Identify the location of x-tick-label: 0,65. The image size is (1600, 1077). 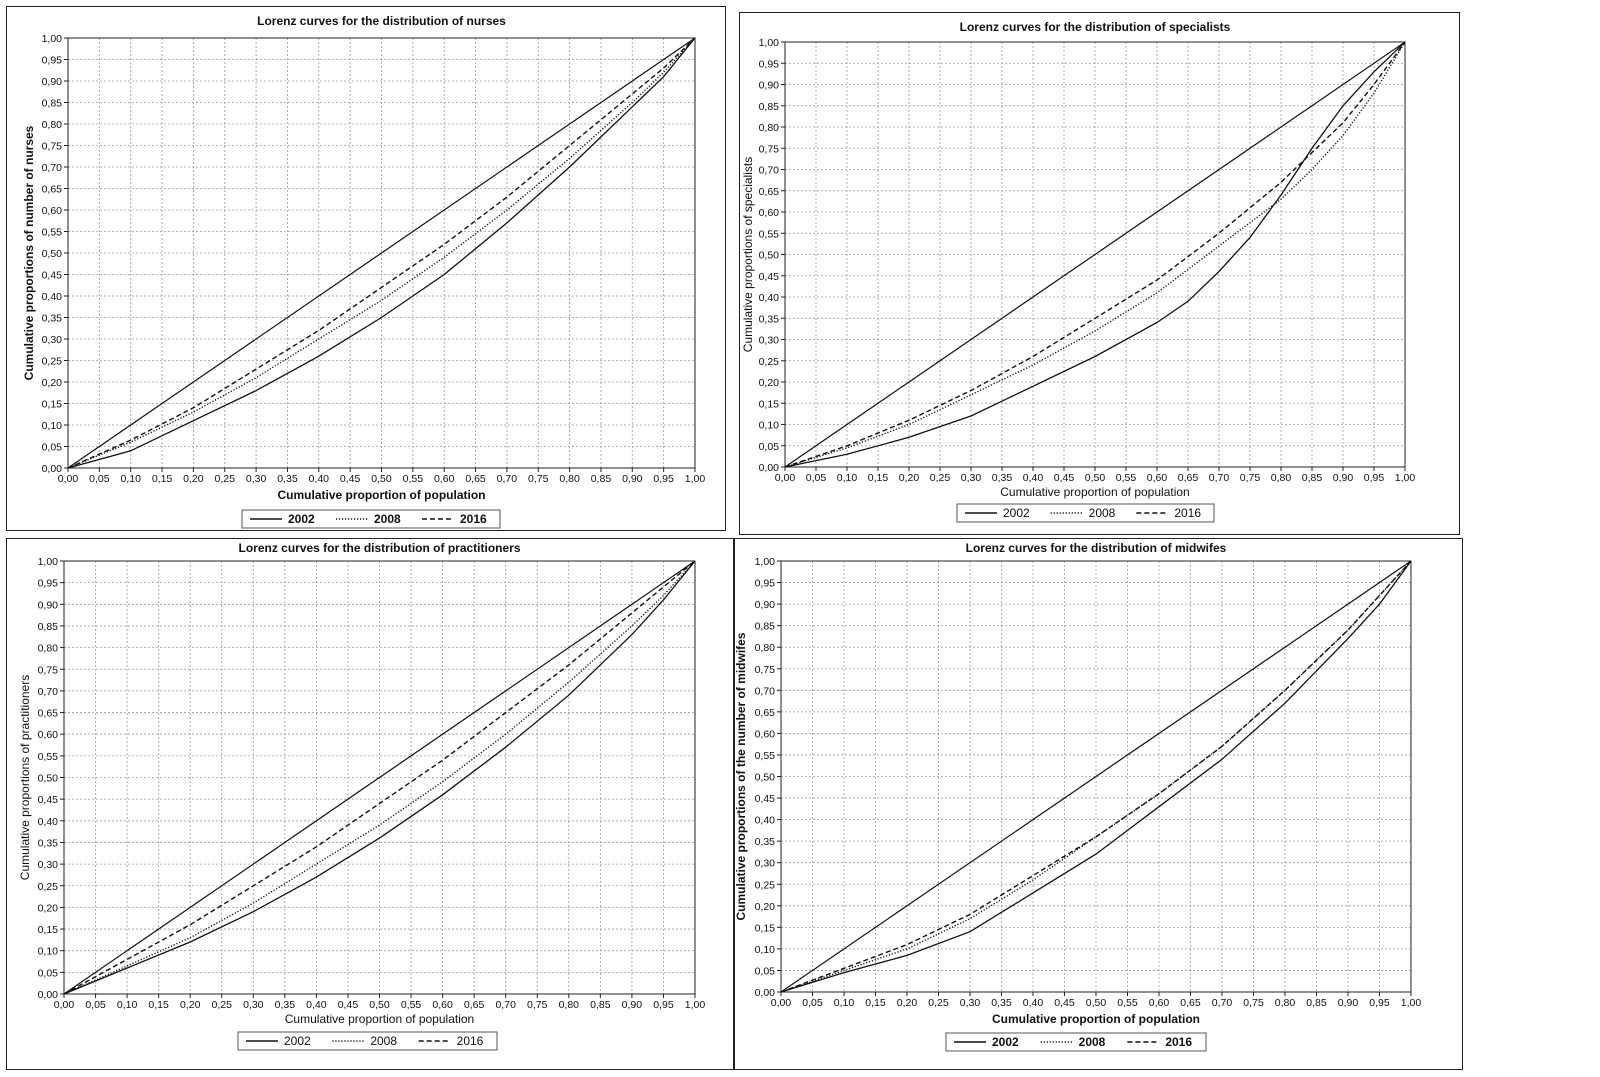
(1190, 1003).